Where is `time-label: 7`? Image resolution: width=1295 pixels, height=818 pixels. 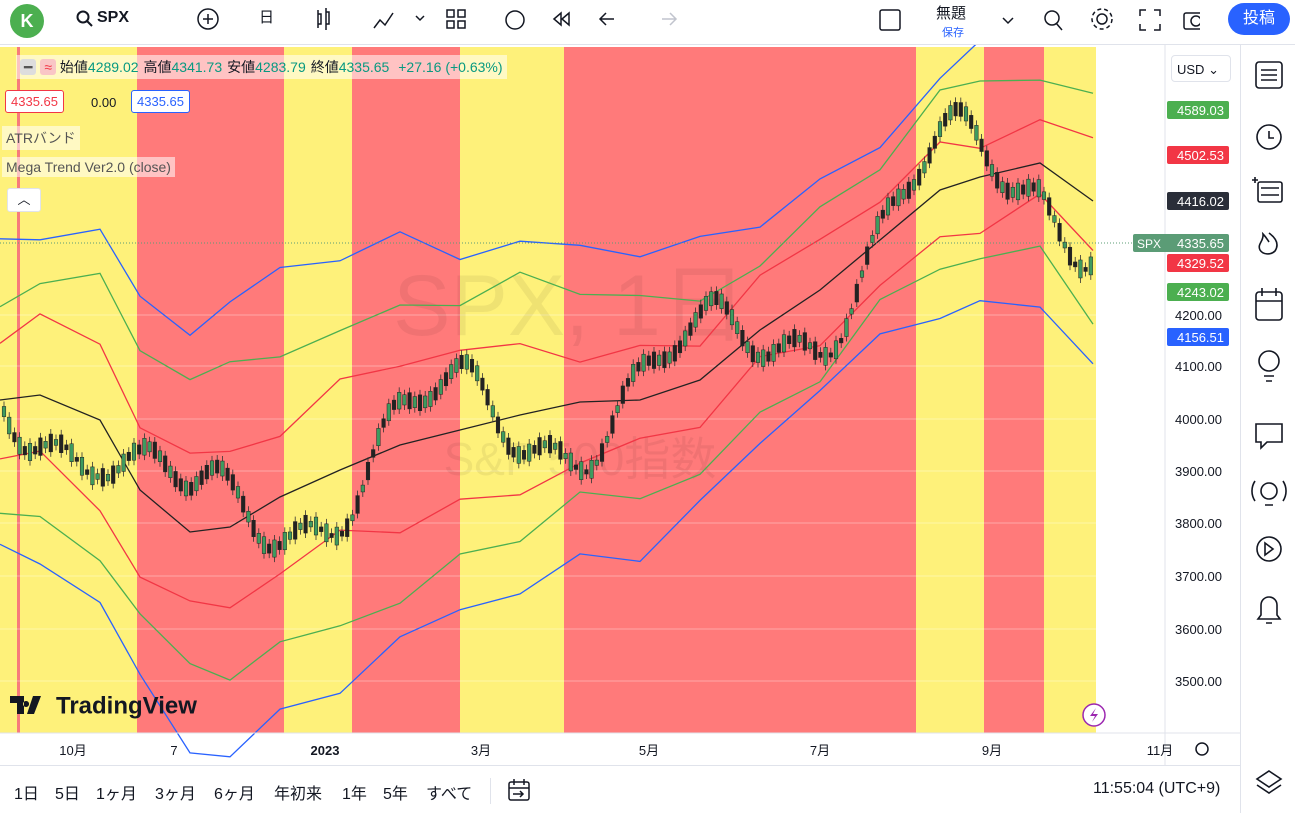 time-label: 7 is located at coordinates (173, 750).